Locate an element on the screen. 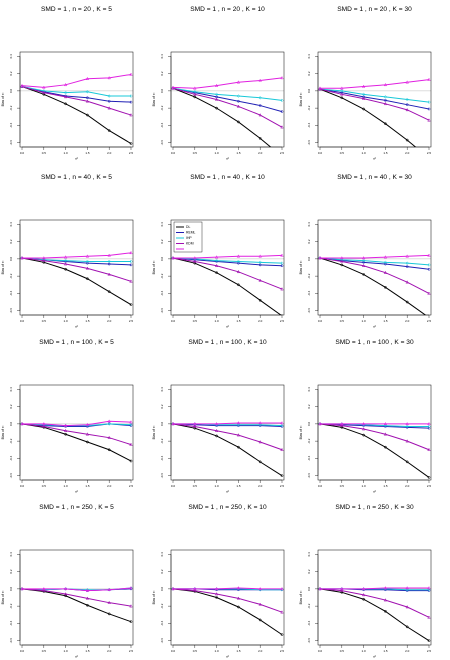  legend-entry: DL is located at coordinates (188, 227).